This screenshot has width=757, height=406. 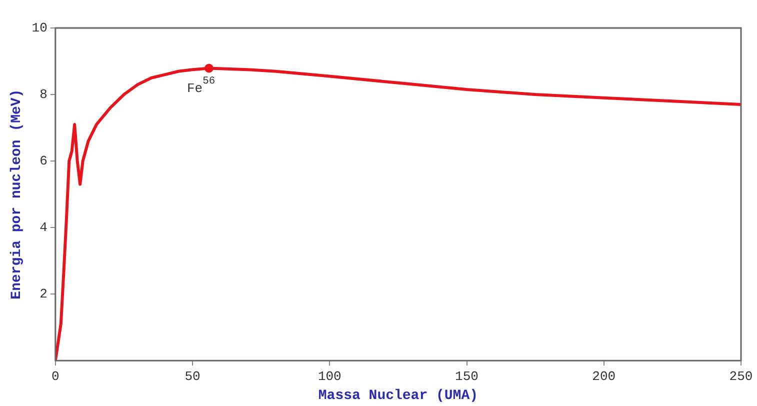 I want to click on x-tick-label: 200, so click(x=604, y=376).